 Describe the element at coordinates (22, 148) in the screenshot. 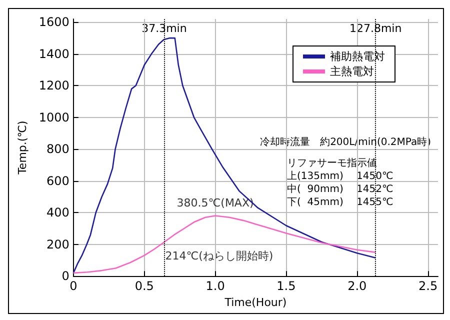

I see `y-axis-title: Temp.(℃)` at that location.